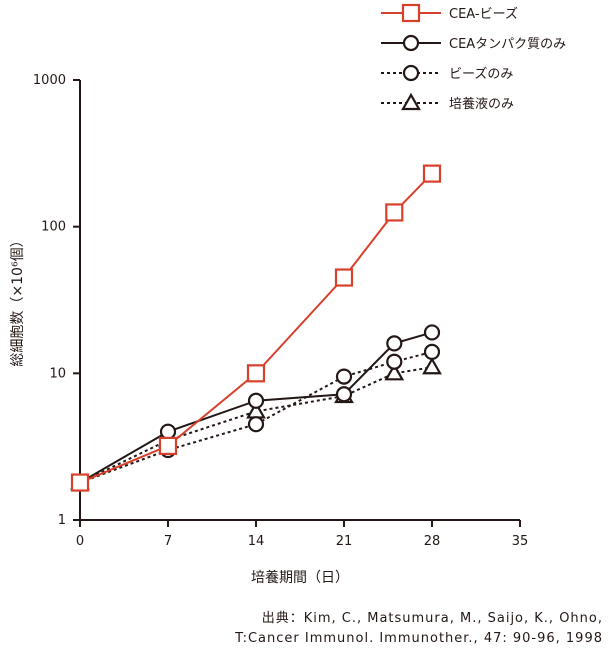  I want to click on y-axis-title: 総細胞数（×10⁶個）, so click(18, 299).